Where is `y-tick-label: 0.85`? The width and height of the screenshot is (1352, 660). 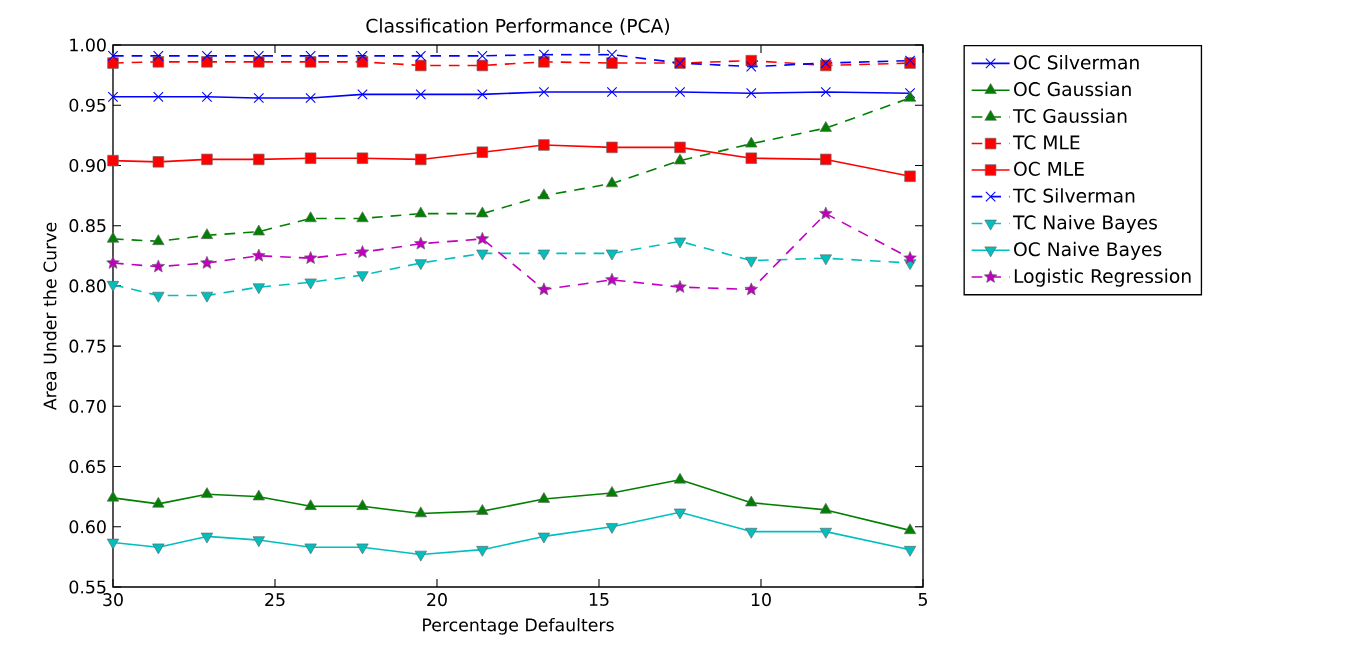
y-tick-label: 0.85 is located at coordinates (87, 226).